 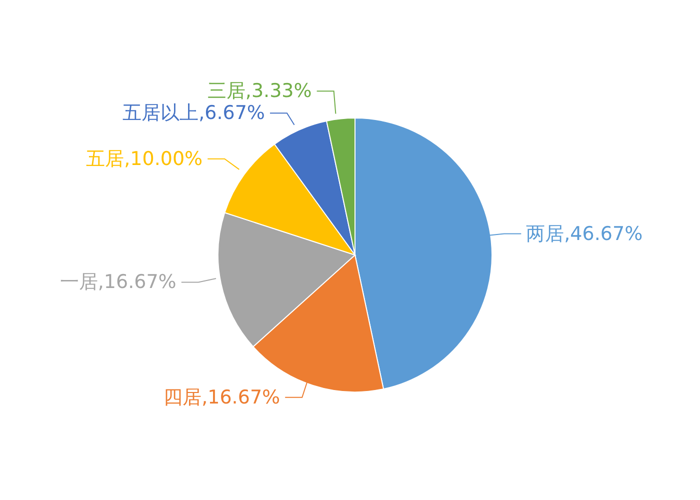 What do you see at coordinates (584, 233) in the screenshot?
I see `slice-label: 两居,46.67%` at bounding box center [584, 233].